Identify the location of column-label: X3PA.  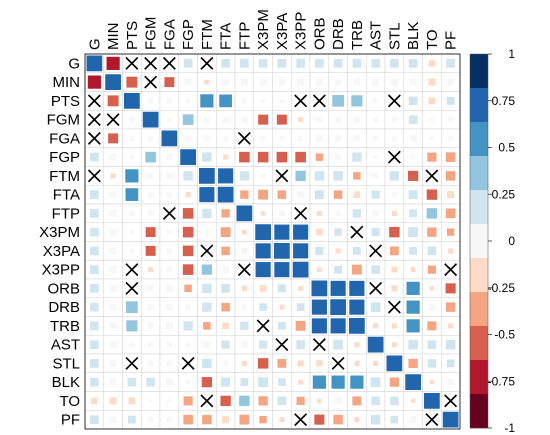
(282, 31).